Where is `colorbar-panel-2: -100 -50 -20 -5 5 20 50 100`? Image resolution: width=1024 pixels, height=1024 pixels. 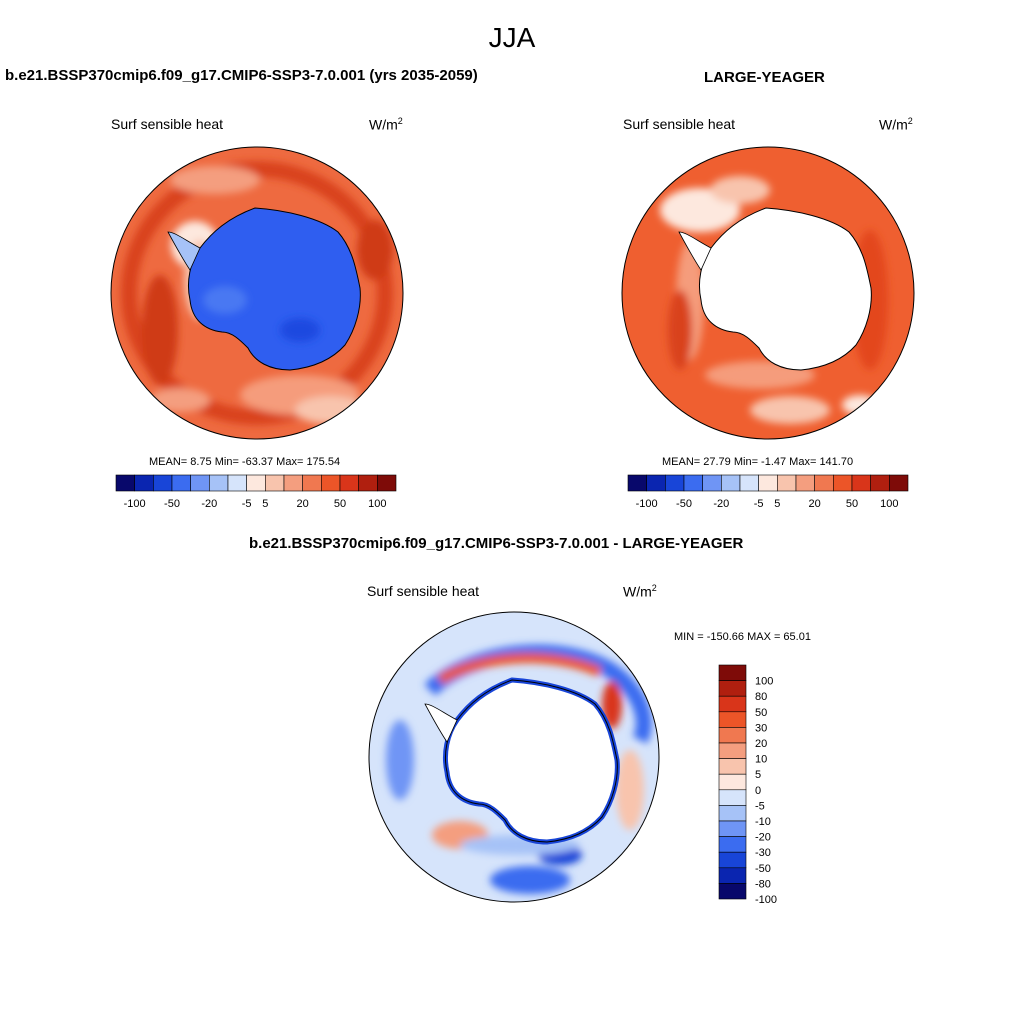
colorbar-panel-2: -100 -50 -20 -5 5 20 50 100 is located at coordinates (768, 492).